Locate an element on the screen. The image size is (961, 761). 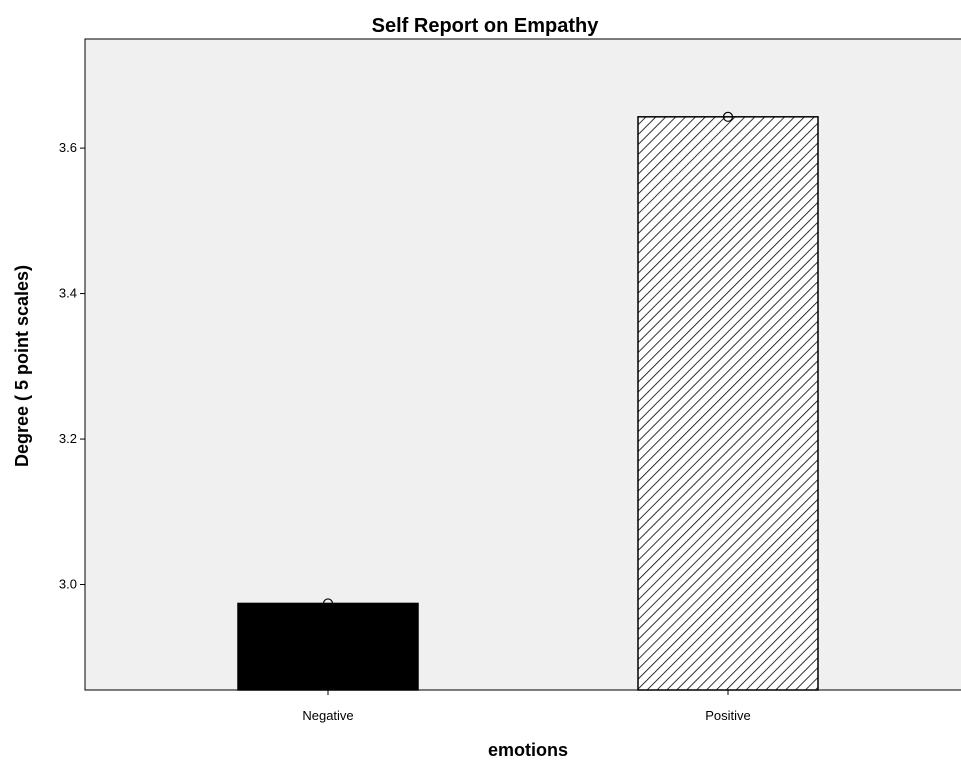
mean-marker-negative is located at coordinates (328, 603).